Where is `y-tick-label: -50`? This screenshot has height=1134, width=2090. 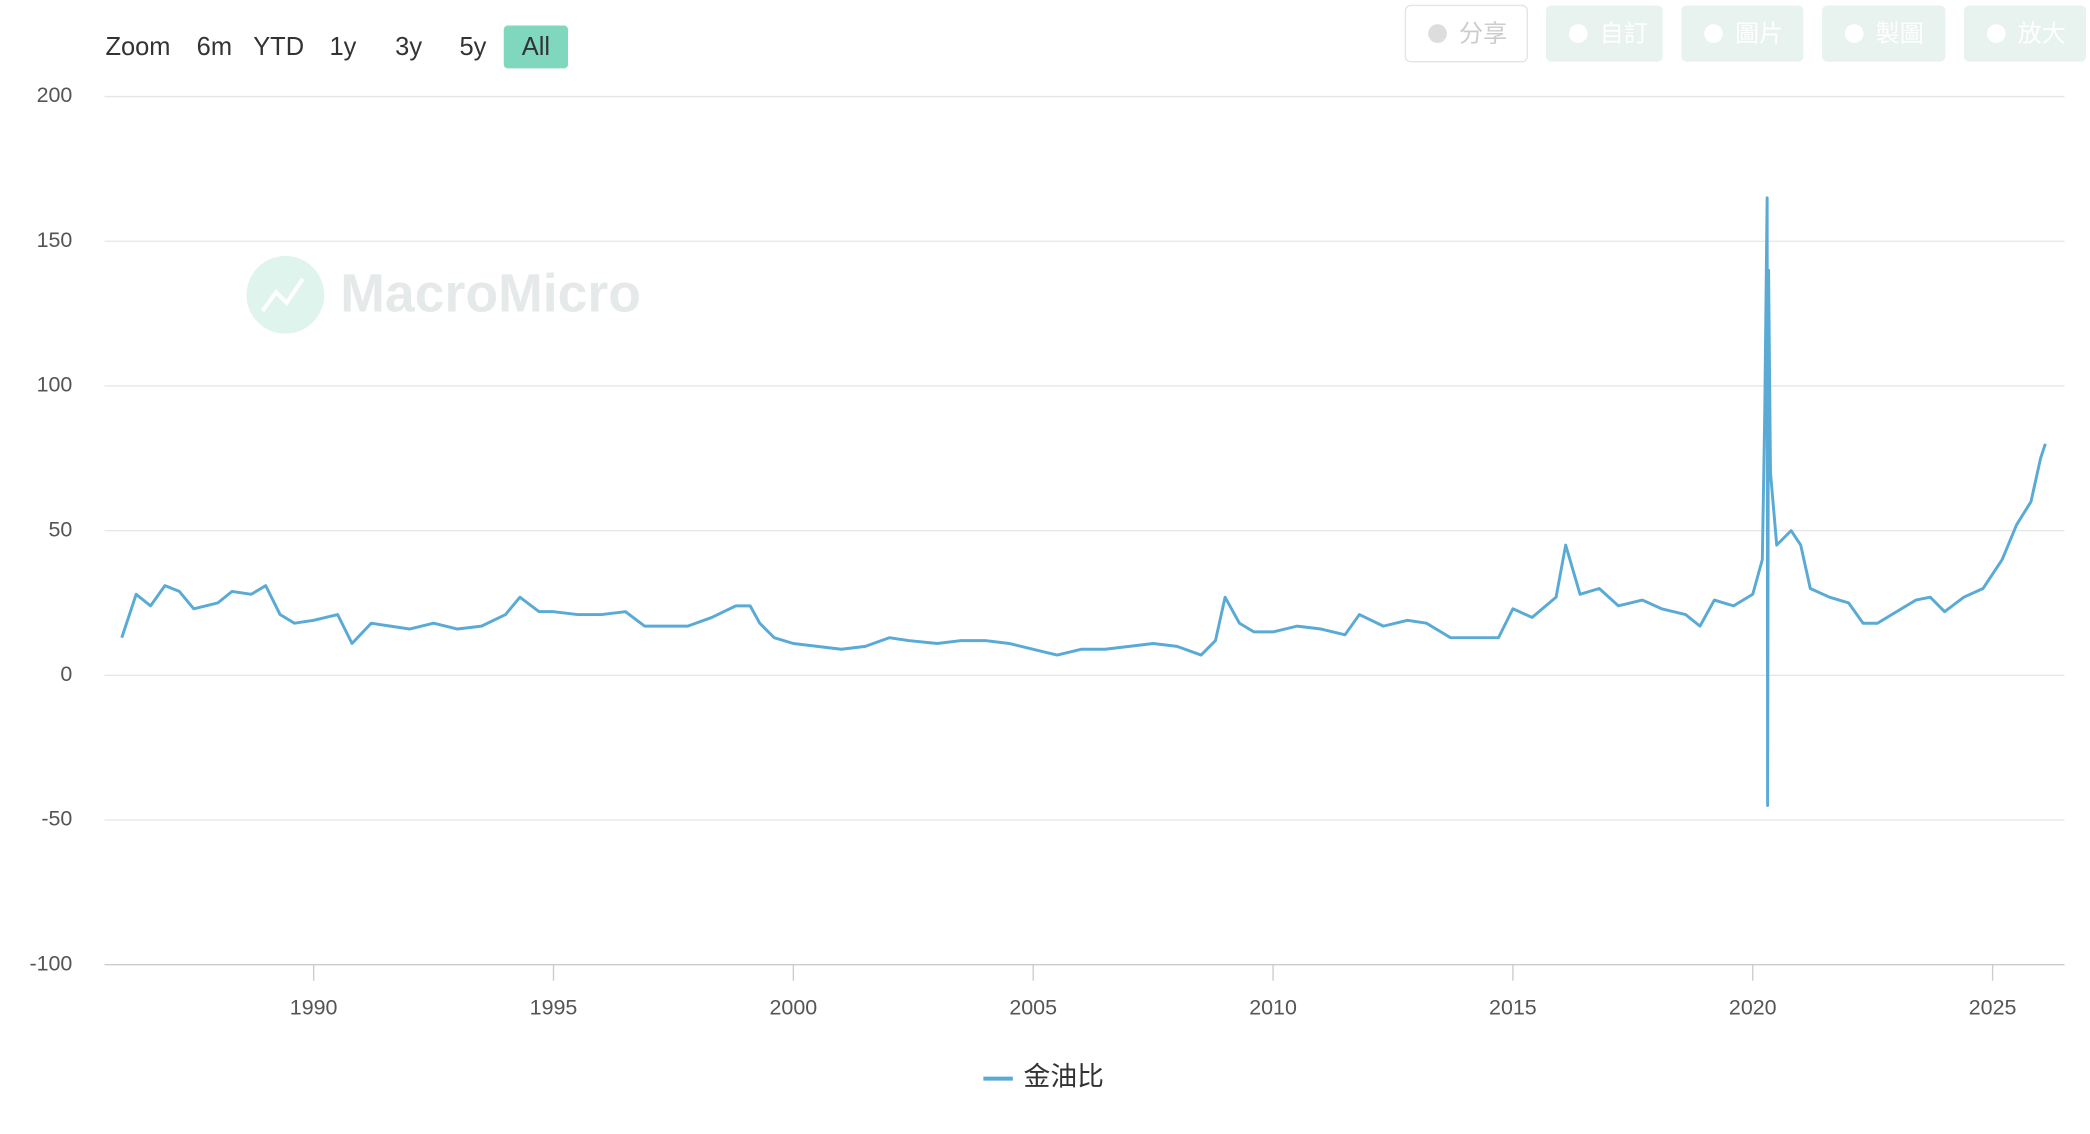 y-tick-label: -50 is located at coordinates (56, 819).